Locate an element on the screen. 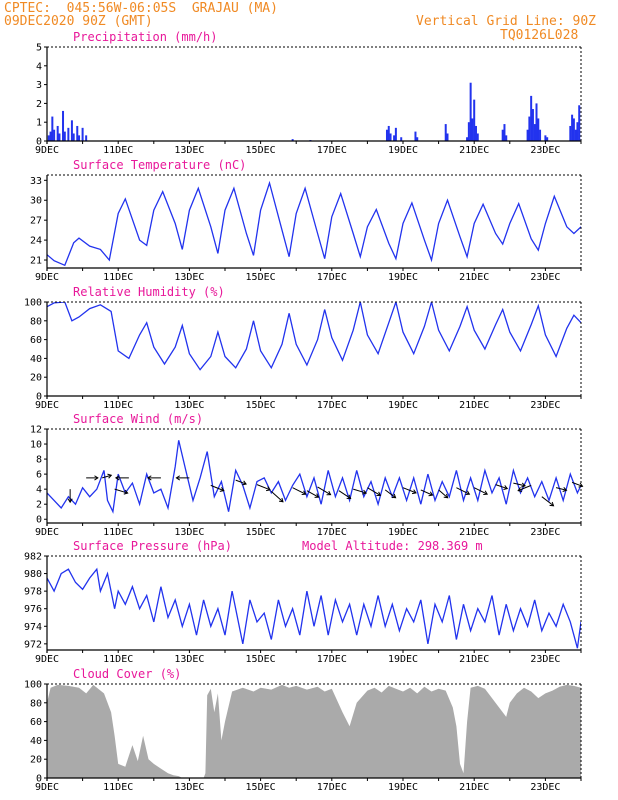  y-tick-label: 10 is located at coordinates (36, 445).